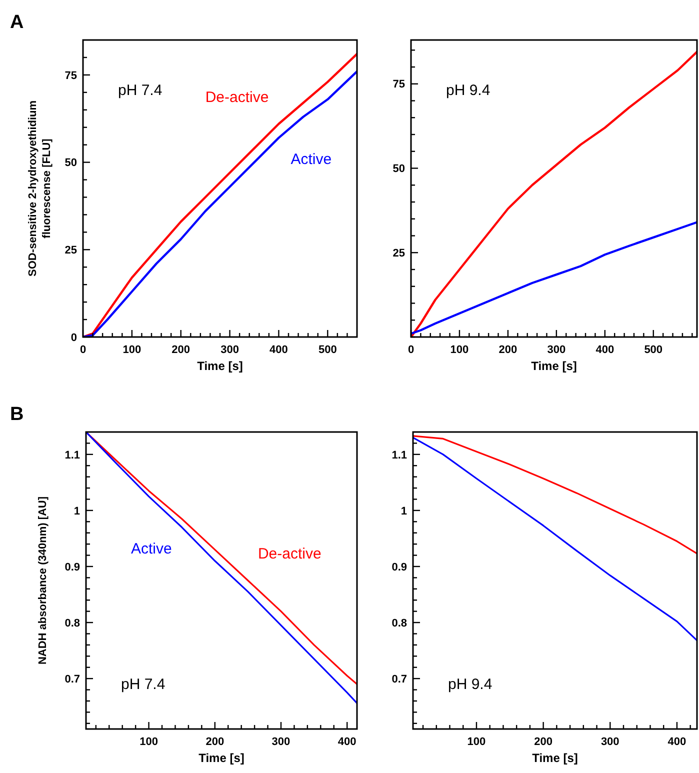 This screenshot has height=773, width=699. What do you see at coordinates (40, 188) in the screenshot?
I see `y-axis-title: SOD-sensitive 2-hydroxyethidium fluorescense [FLU]` at bounding box center [40, 188].